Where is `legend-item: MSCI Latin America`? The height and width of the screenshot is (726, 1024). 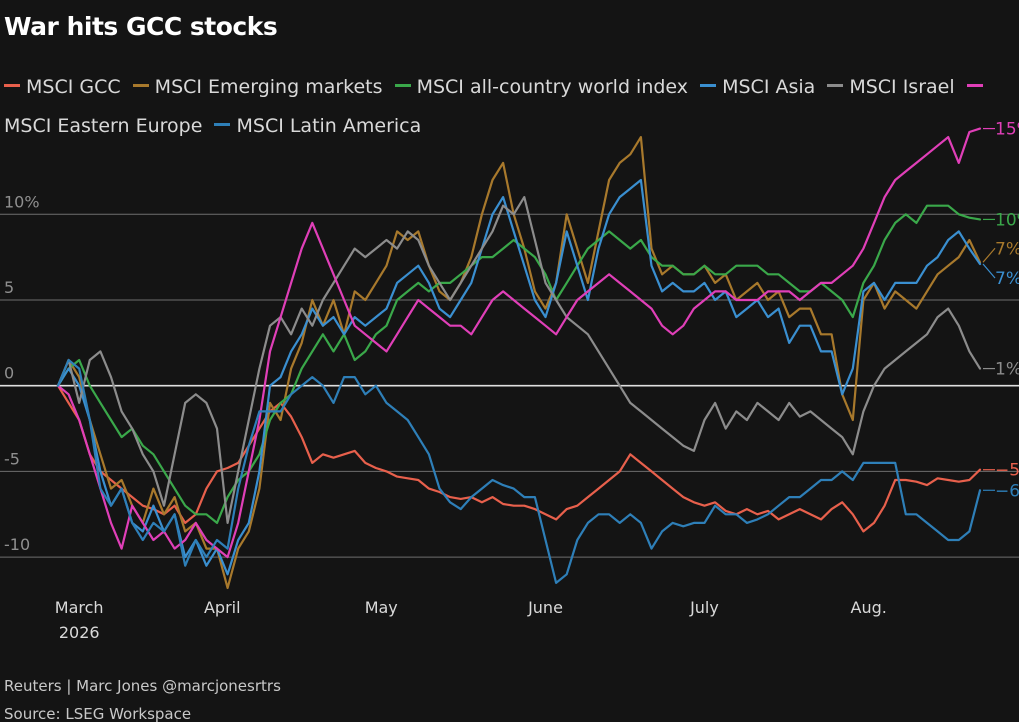
legend-item: MSCI Latin America is located at coordinates (317, 126).